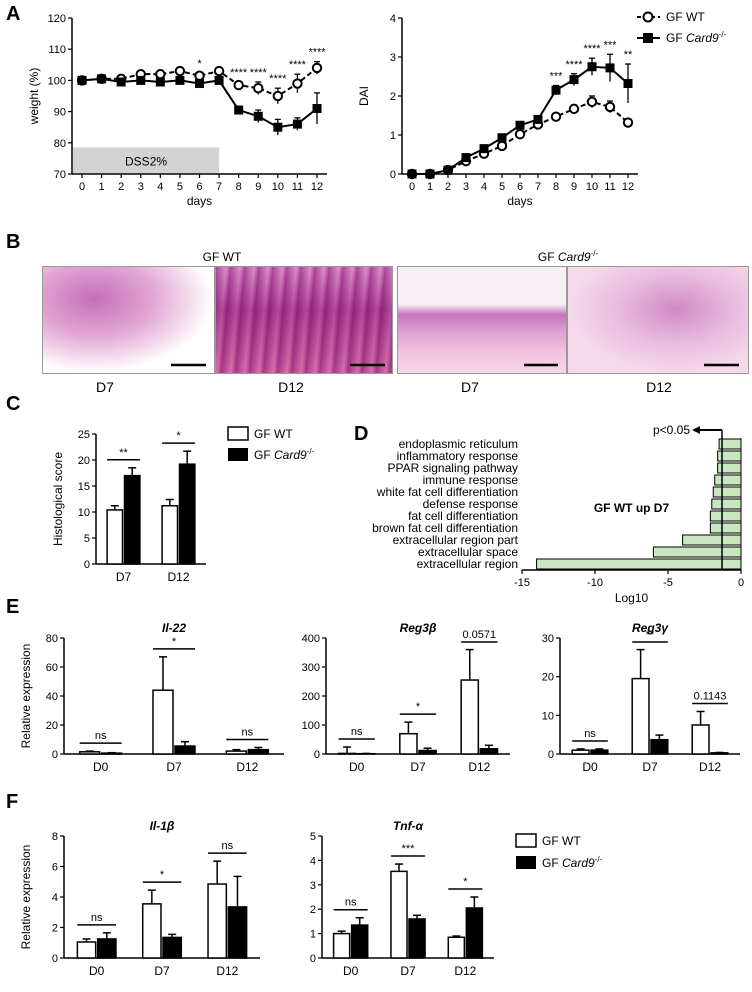  I want to click on histology-group-ko: GF Card9-/-, so click(568, 256).